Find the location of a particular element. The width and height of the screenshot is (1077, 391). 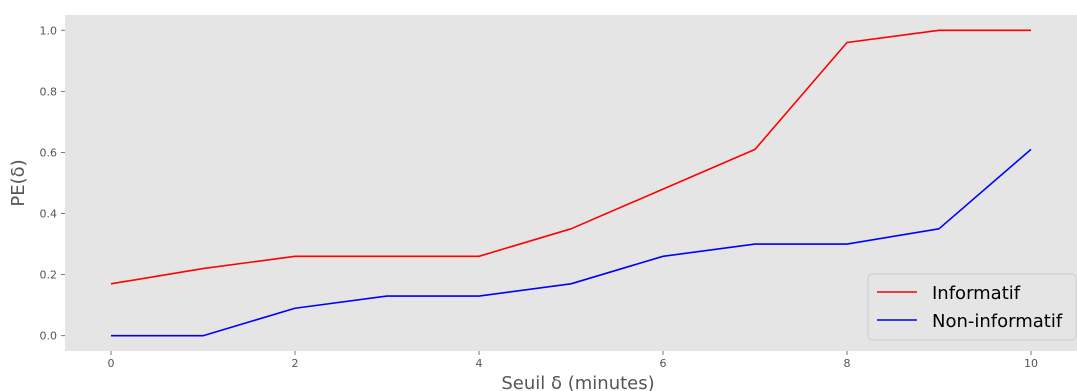

x-tick-label: 6 is located at coordinates (663, 363).